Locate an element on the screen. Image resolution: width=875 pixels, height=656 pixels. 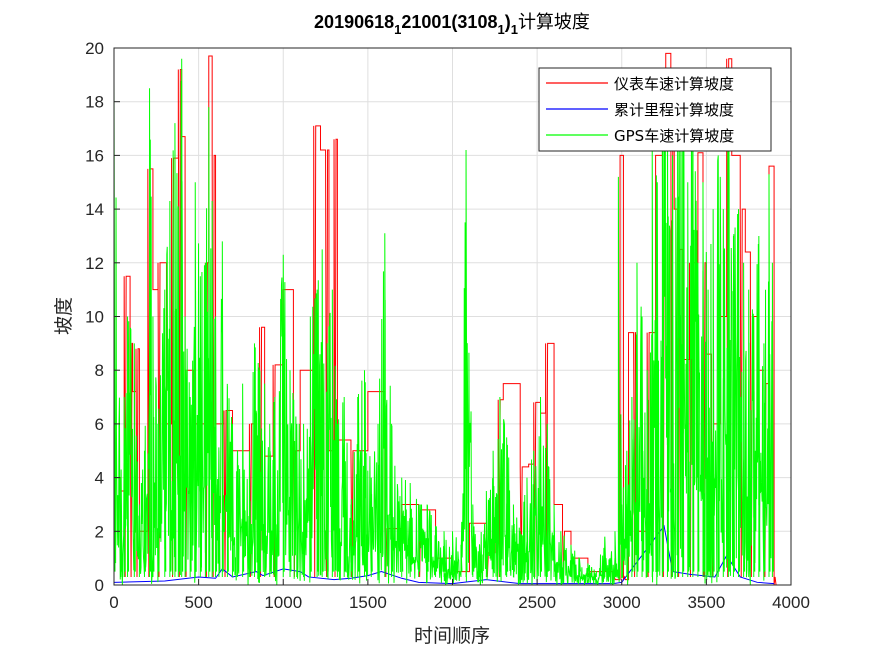
title-sub-1: 1 is located at coordinates (397, 29).